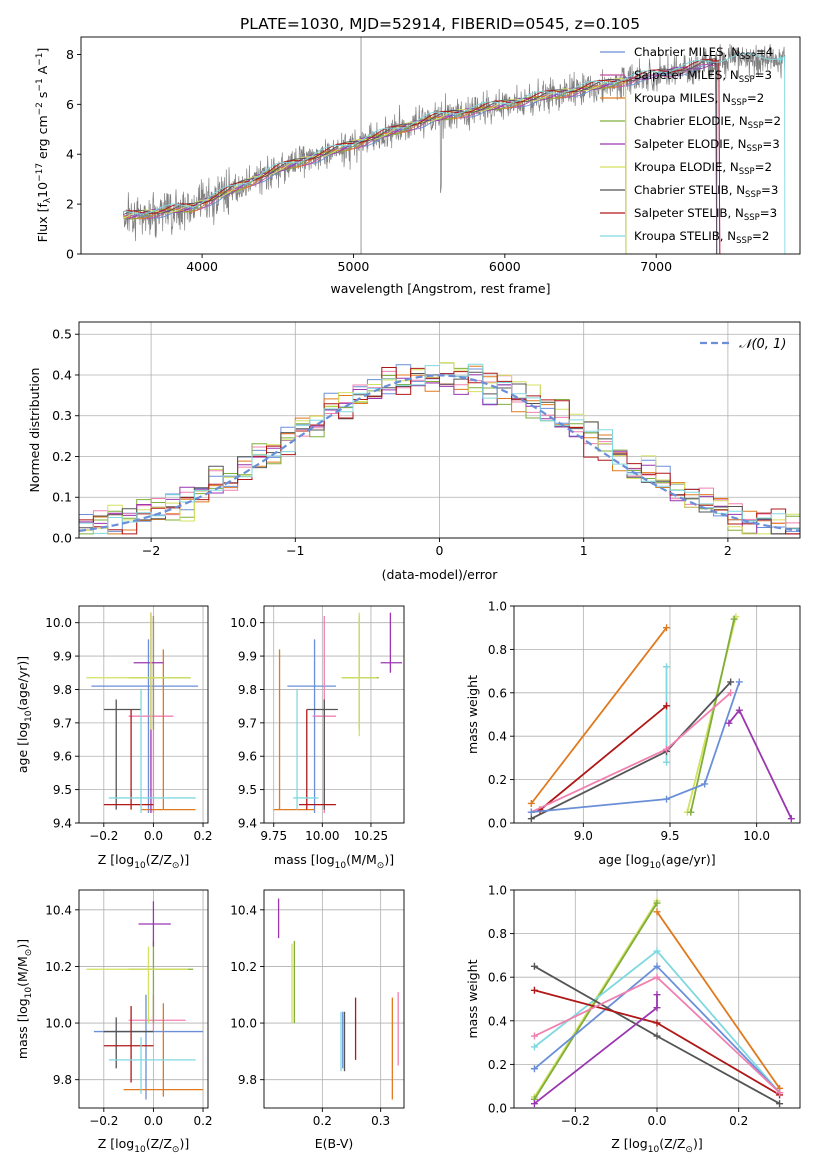  I want to click on y-axis-label-part: −1, so click(40, 59).